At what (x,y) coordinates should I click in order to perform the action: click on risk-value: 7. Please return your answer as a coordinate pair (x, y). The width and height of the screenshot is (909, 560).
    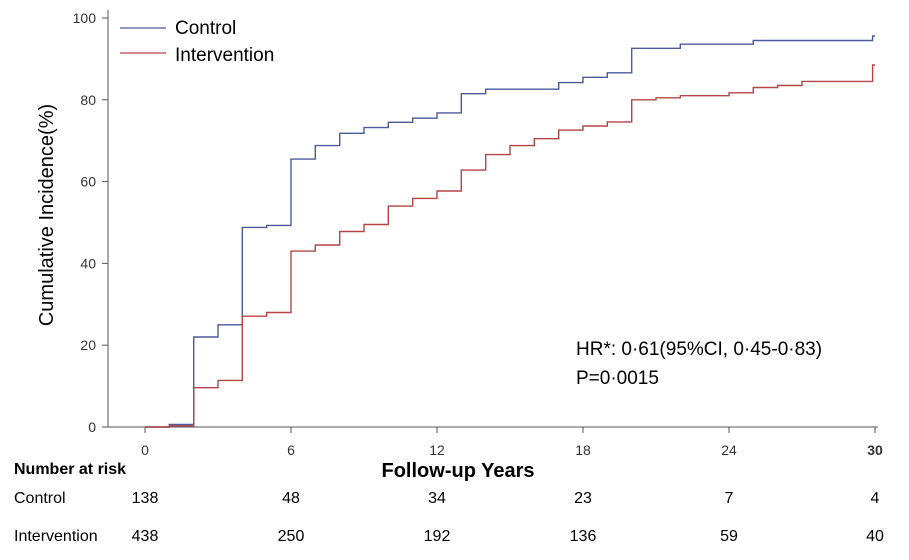
    Looking at the image, I should click on (729, 498).